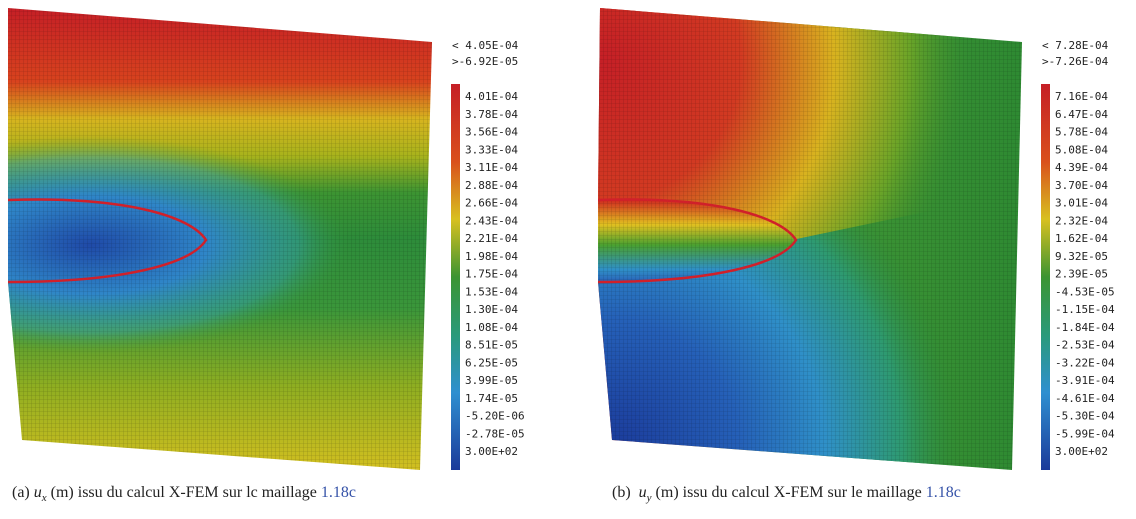  What do you see at coordinates (491, 238) in the screenshot?
I see `scale-label: 2.21E-04` at bounding box center [491, 238].